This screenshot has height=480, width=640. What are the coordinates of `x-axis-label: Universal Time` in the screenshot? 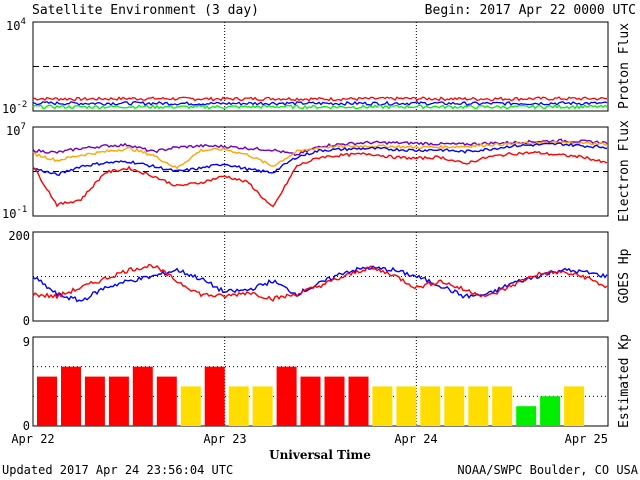 It's located at (320, 455).